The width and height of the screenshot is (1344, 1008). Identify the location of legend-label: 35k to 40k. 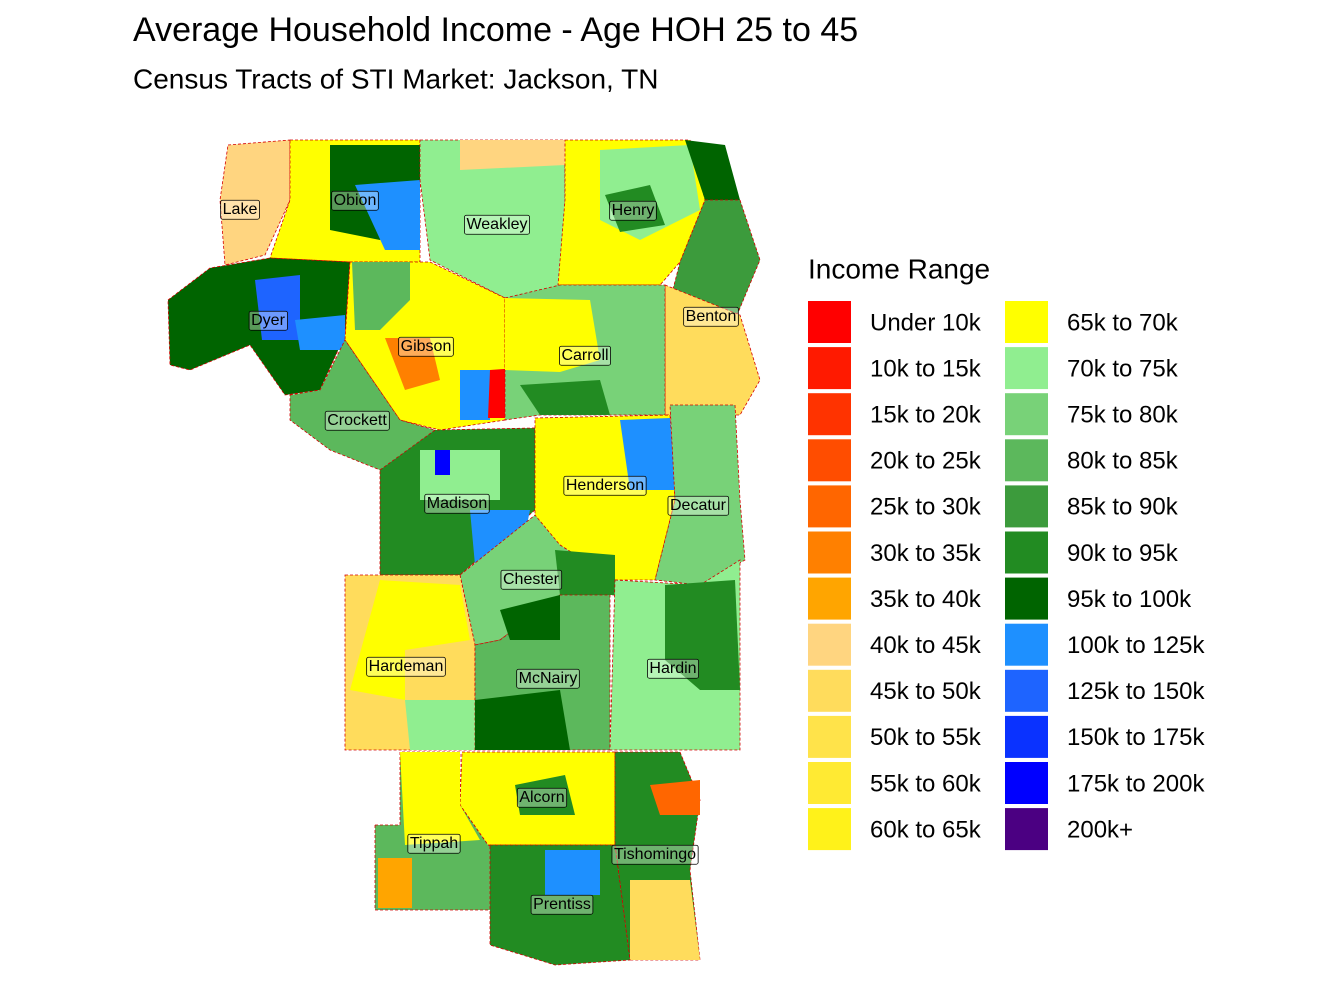
(926, 599).